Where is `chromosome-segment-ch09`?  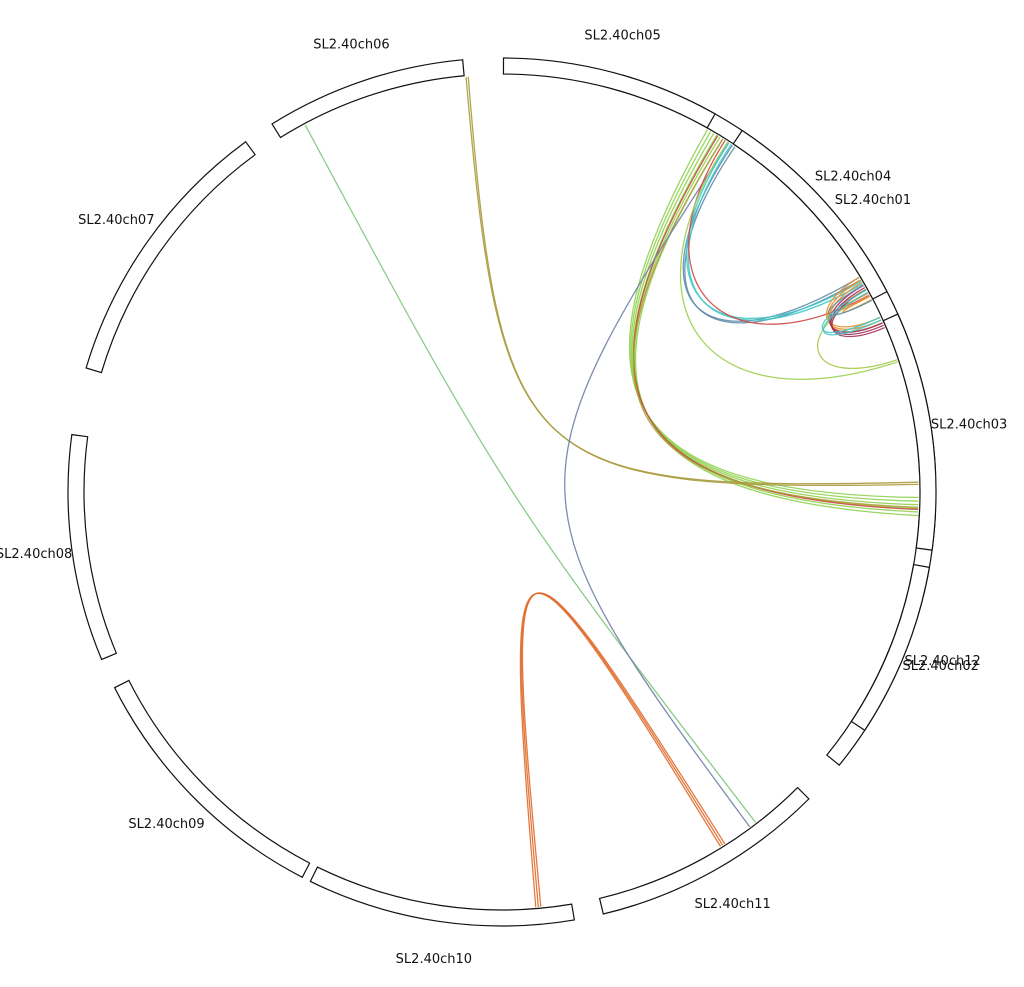 chromosome-segment-ch09 is located at coordinates (212, 779).